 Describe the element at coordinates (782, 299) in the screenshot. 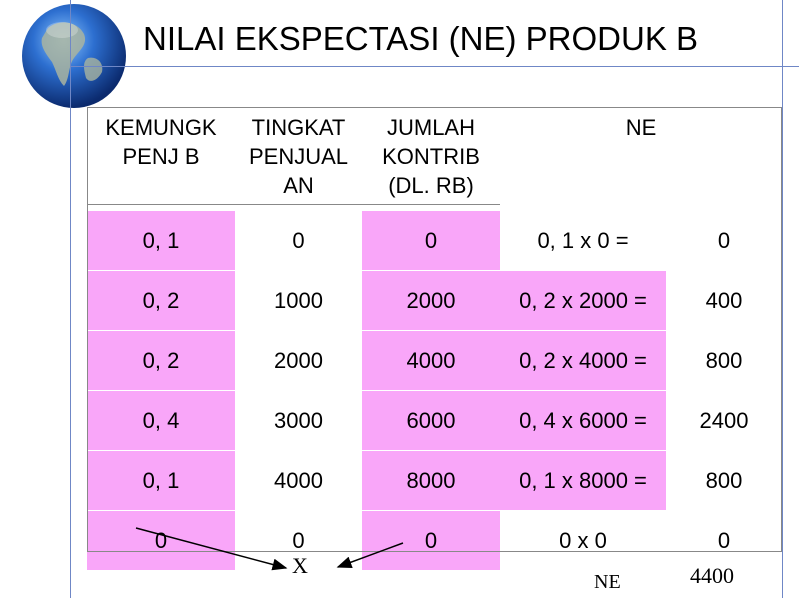

I see `accent-line-right` at that location.